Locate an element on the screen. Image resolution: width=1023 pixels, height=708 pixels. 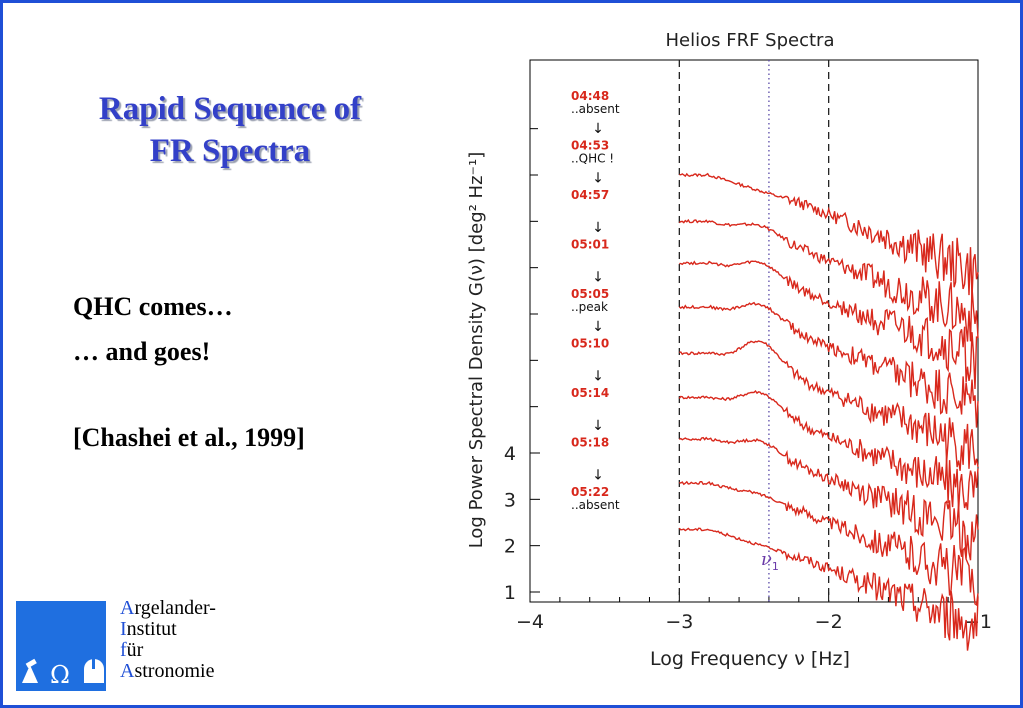
y-tick-label: 1 is located at coordinates (510, 593).